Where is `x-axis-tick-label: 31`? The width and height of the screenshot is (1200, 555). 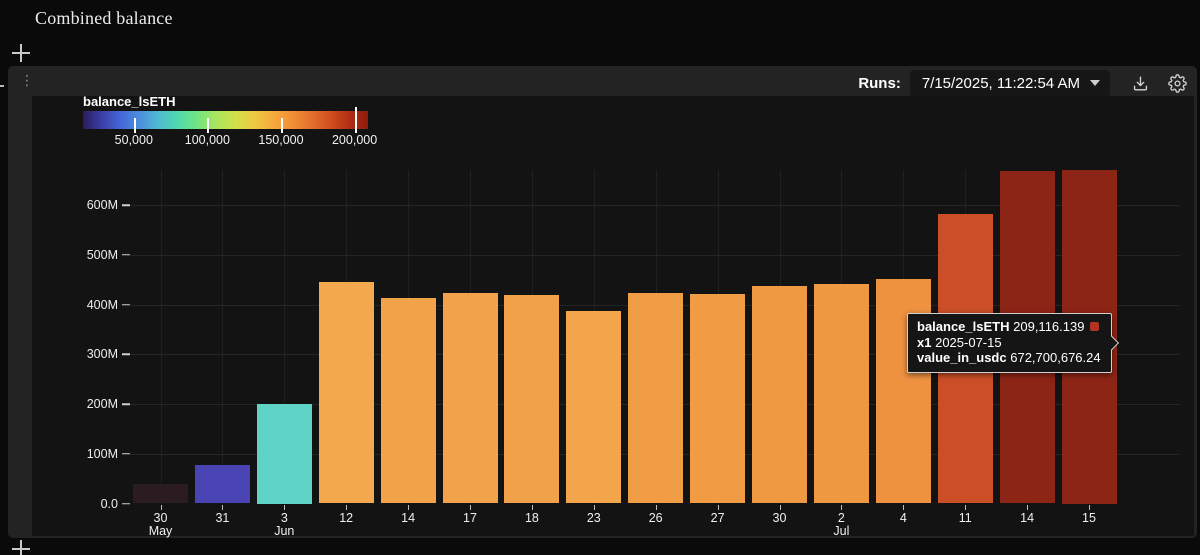
x-axis-tick-label: 31 is located at coordinates (222, 517).